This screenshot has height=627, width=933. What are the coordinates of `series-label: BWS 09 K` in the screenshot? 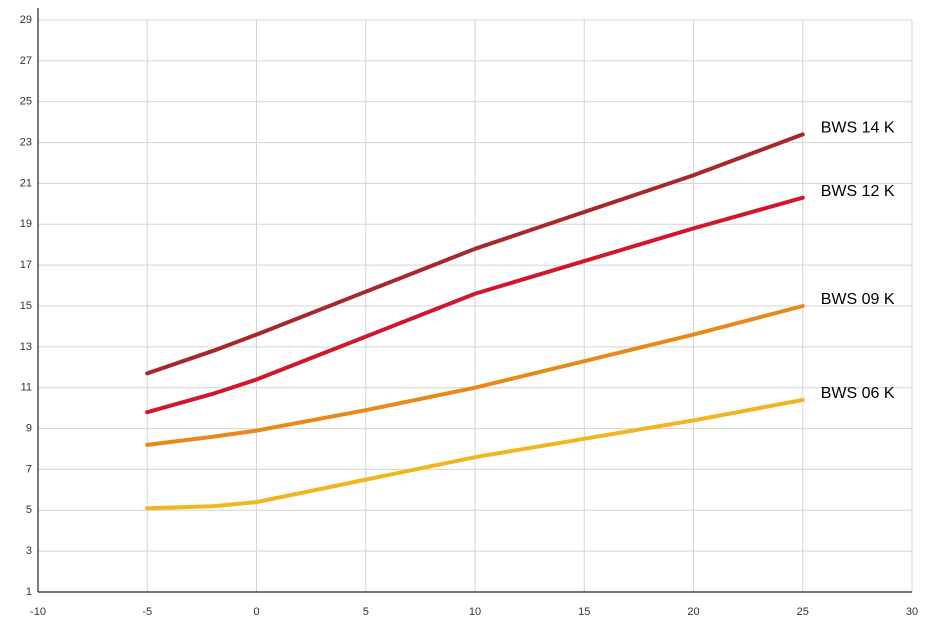 It's located at (858, 299).